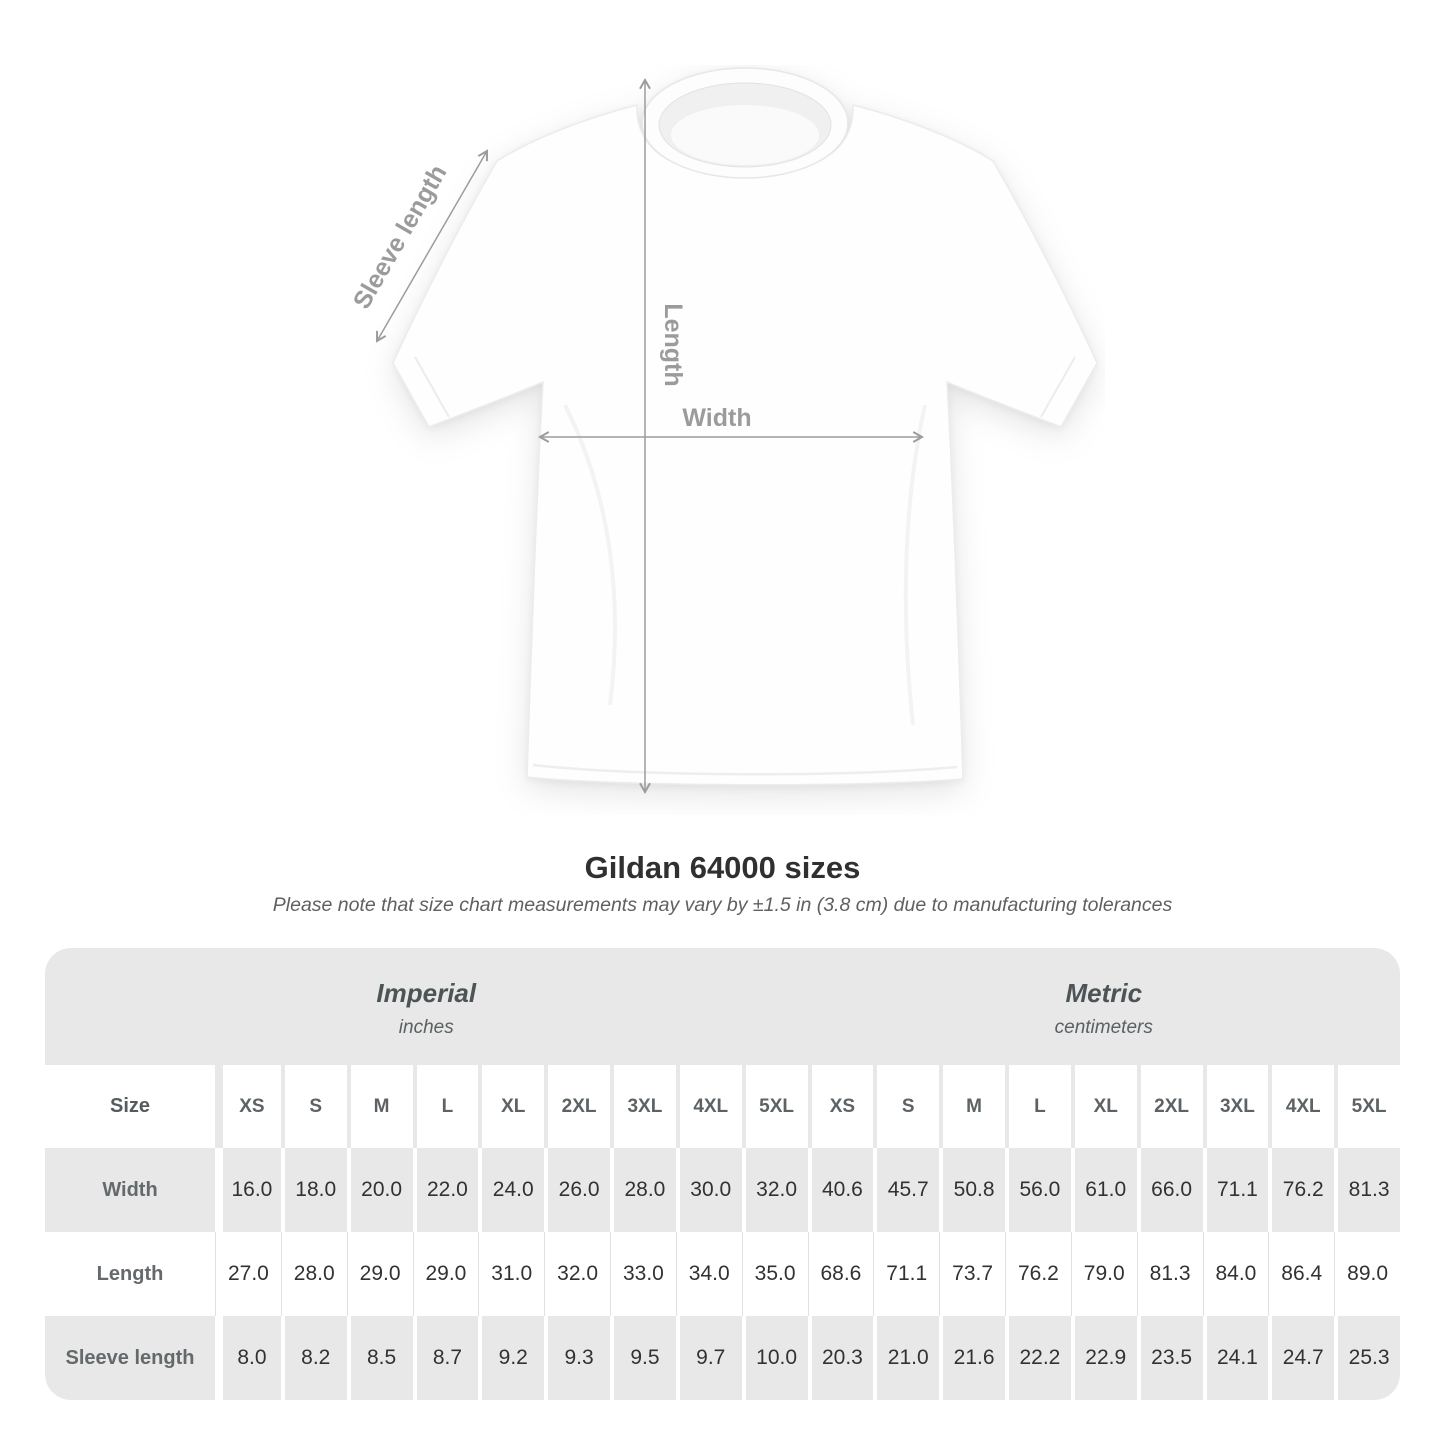  I want to click on col-header-imperial-5xl: 5XL, so click(774, 1106).